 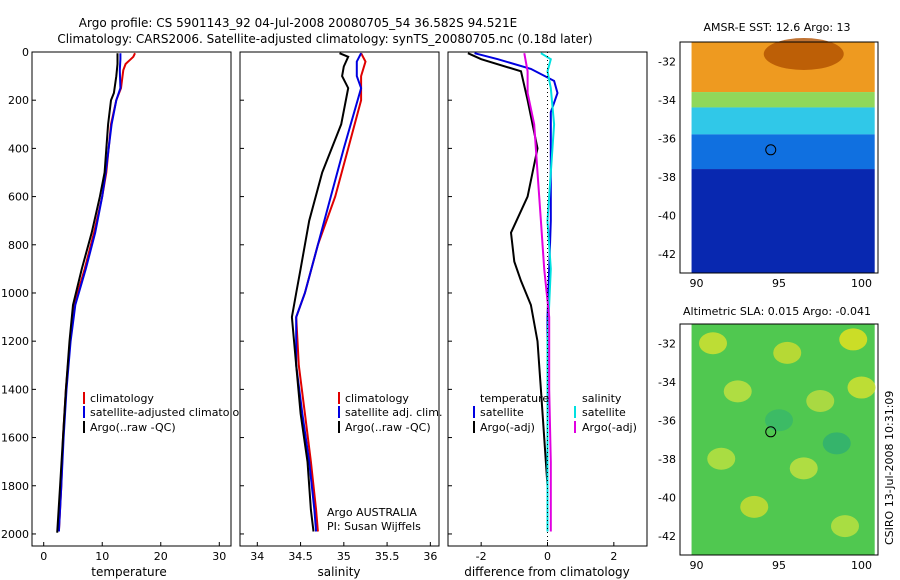 What do you see at coordinates (667, 420) in the screenshot?
I see `sla-map-ytick-label: -36` at bounding box center [667, 420].